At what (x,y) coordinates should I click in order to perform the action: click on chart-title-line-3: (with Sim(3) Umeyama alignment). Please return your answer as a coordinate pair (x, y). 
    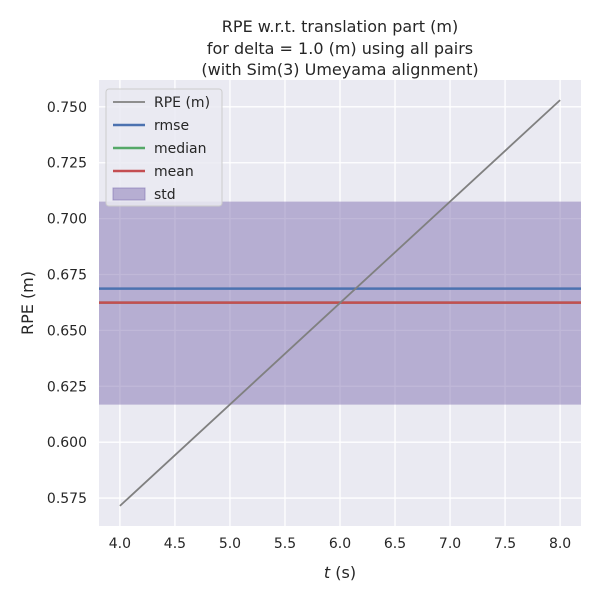
    Looking at the image, I should click on (339, 69).